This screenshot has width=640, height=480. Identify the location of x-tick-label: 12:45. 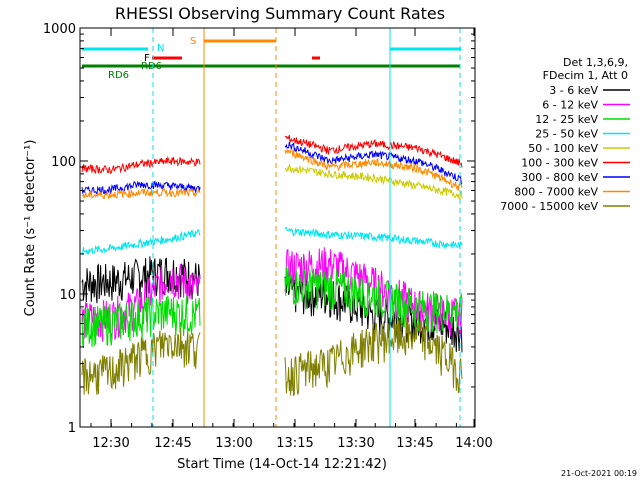
(172, 443).